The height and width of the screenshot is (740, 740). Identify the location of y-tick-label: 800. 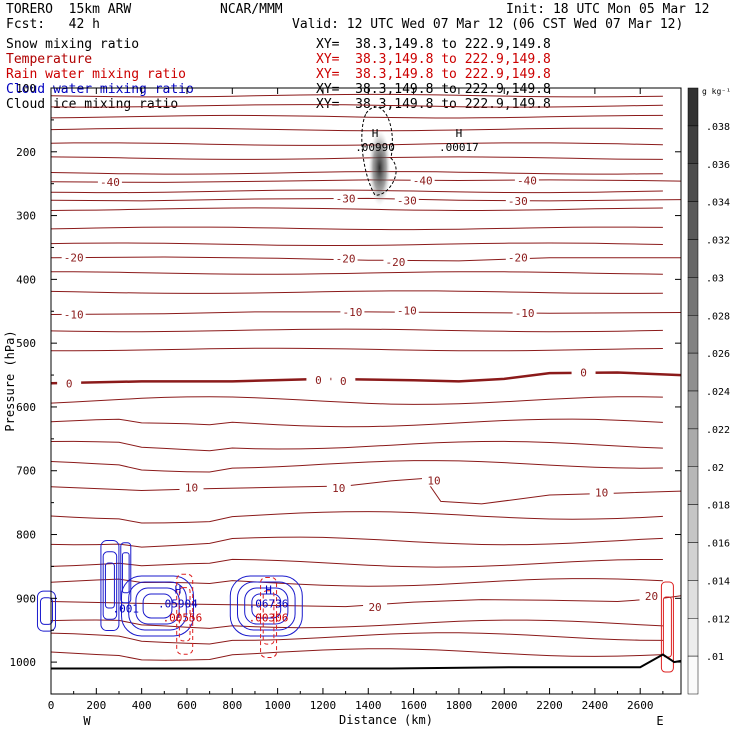
(26, 535).